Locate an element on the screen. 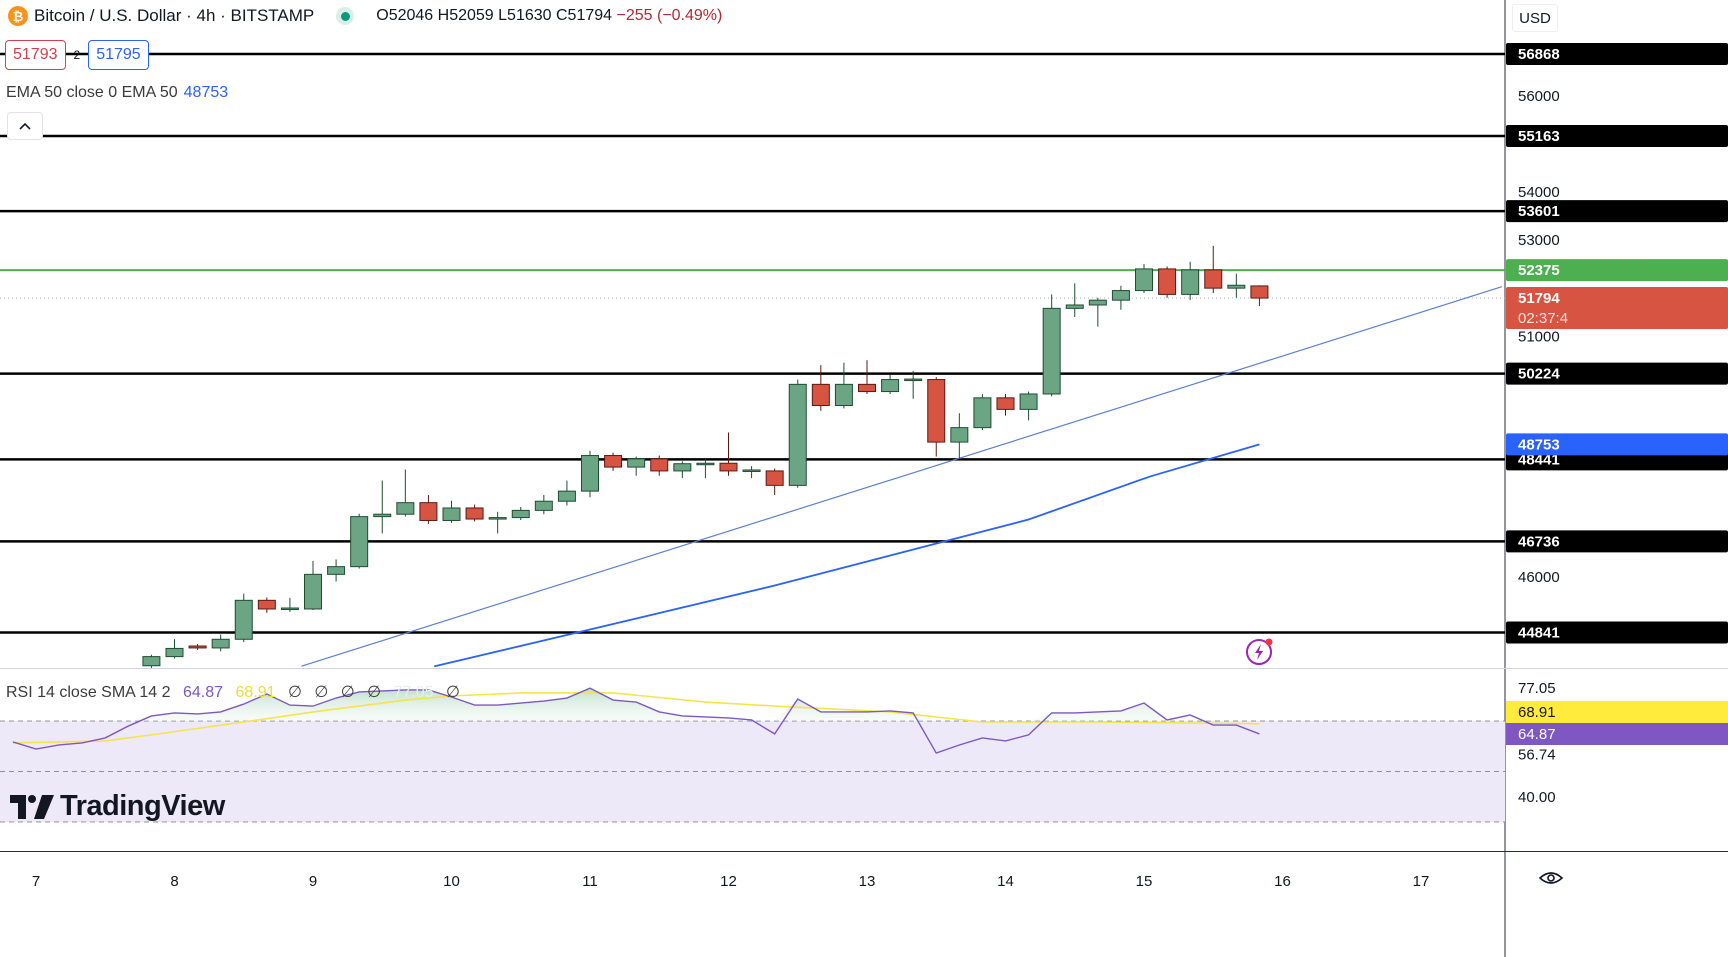 This screenshot has width=1728, height=957. time-tick-label: 9 is located at coordinates (313, 881).